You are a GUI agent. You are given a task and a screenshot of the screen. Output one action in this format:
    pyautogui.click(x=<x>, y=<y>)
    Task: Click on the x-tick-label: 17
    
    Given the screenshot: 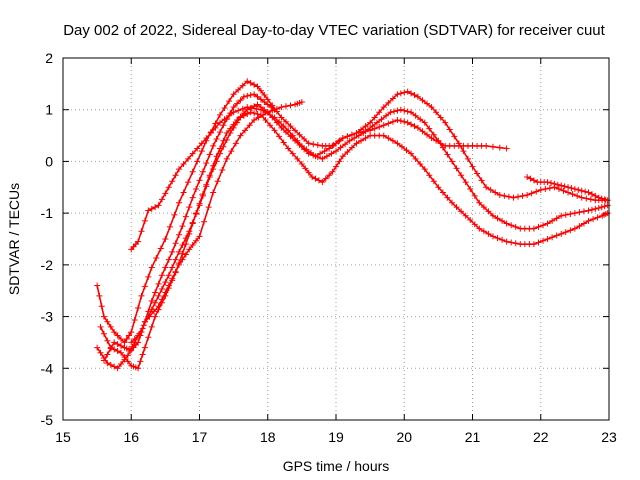 What is the action you would take?
    pyautogui.click(x=200, y=437)
    